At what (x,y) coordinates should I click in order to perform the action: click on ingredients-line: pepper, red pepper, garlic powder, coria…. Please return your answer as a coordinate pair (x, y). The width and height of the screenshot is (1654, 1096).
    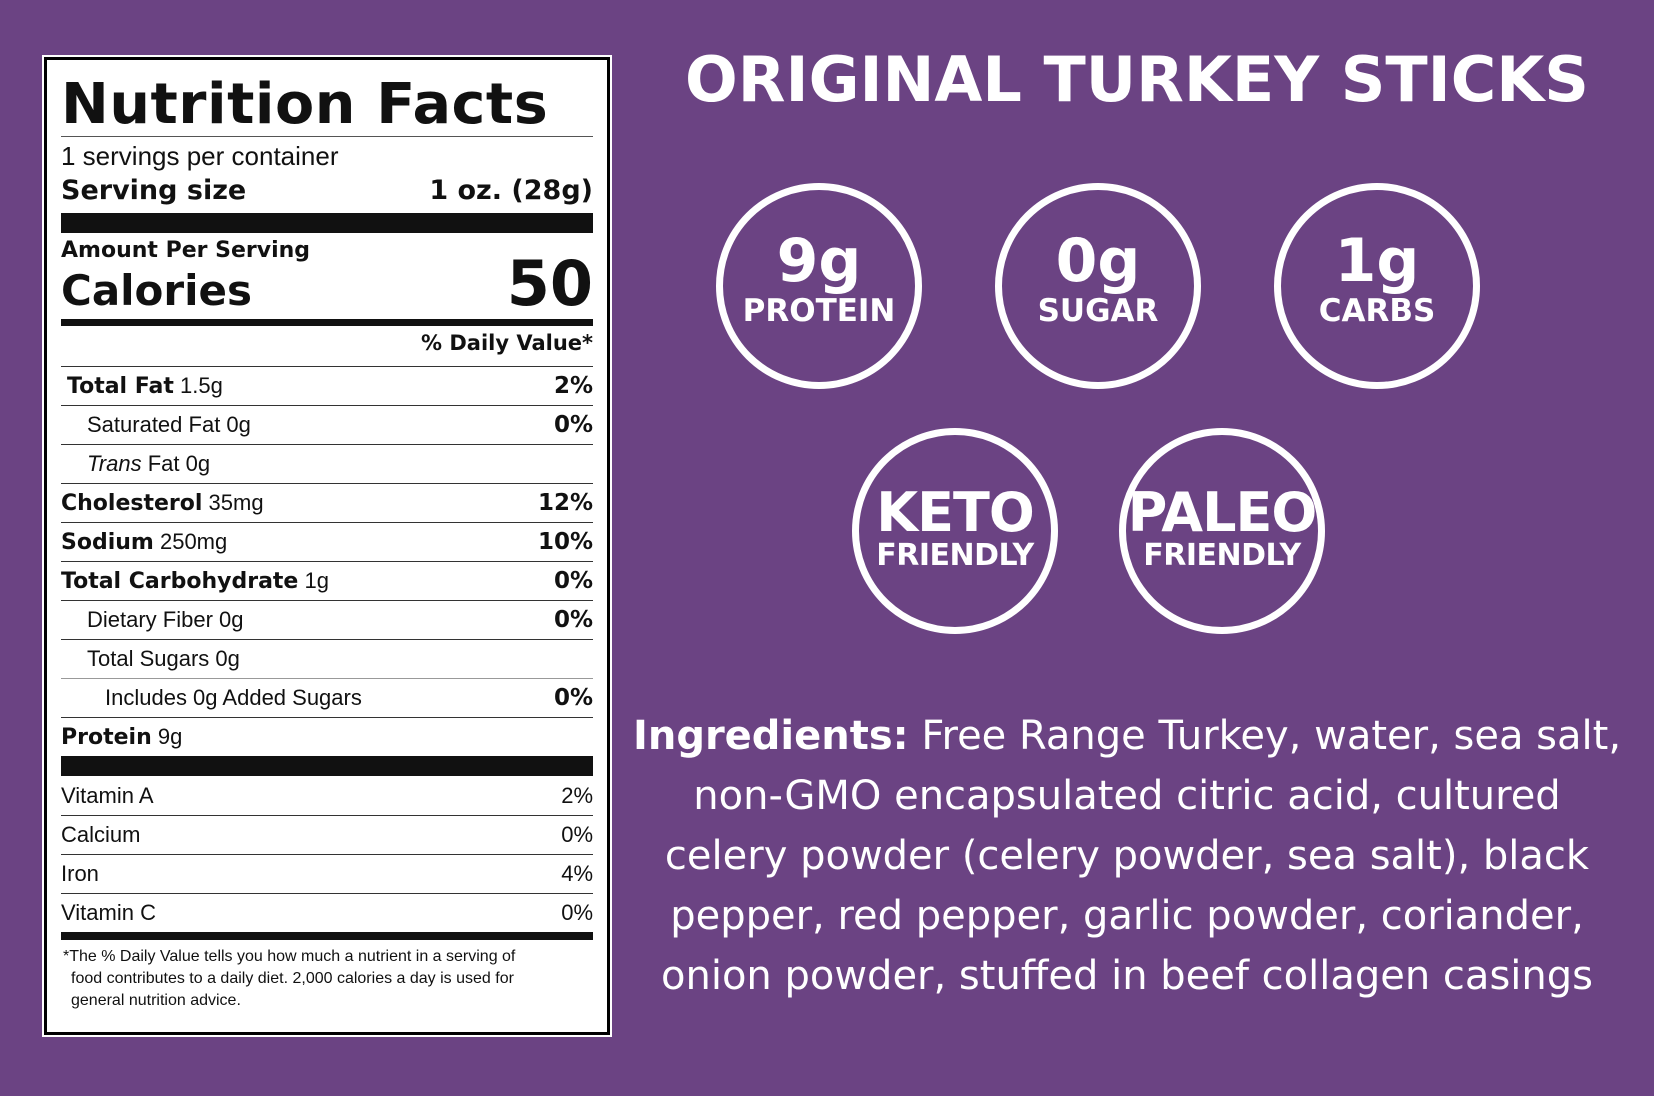
    Looking at the image, I should click on (1127, 916).